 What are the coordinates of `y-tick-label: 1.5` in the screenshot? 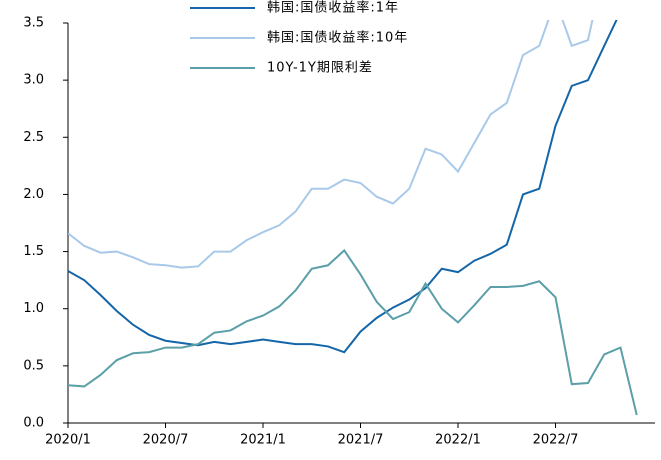 It's located at (33, 251).